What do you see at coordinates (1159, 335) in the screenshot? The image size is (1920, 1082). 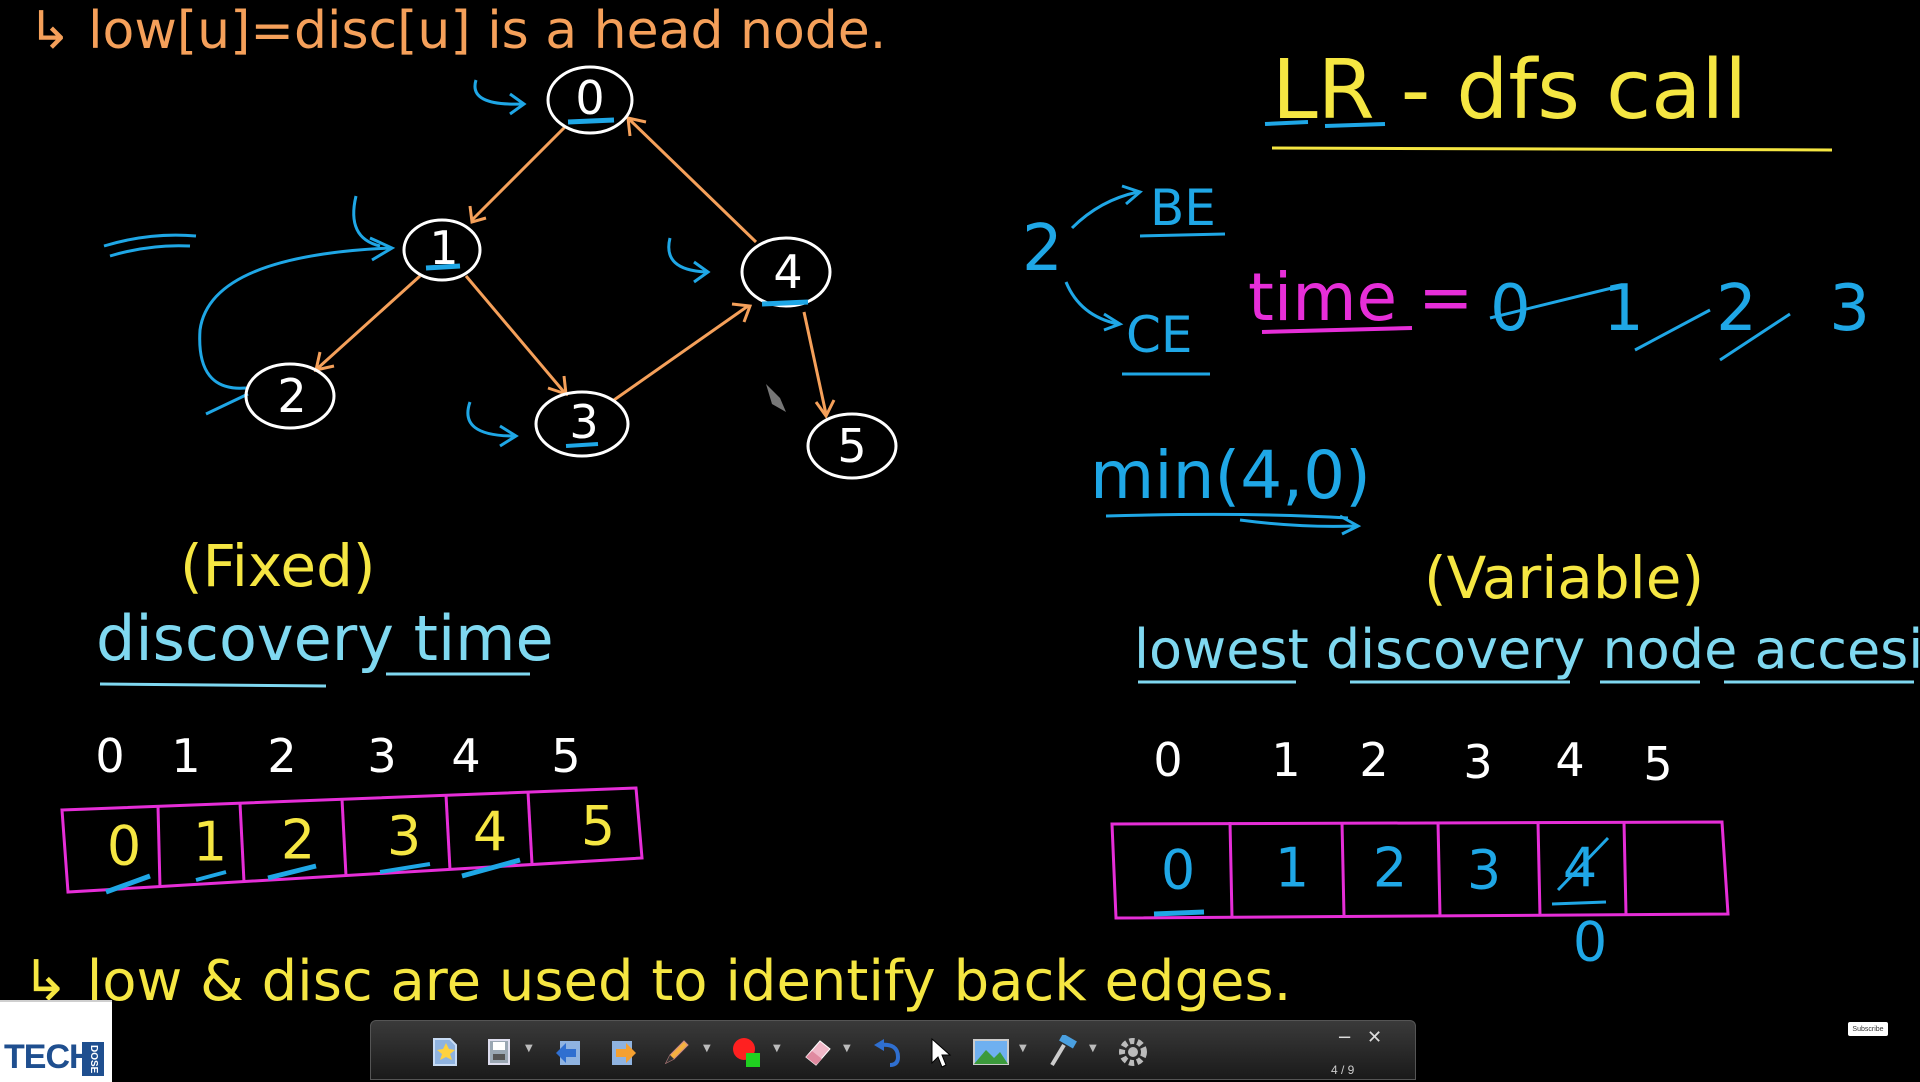 I see `ce-label: CE` at bounding box center [1159, 335].